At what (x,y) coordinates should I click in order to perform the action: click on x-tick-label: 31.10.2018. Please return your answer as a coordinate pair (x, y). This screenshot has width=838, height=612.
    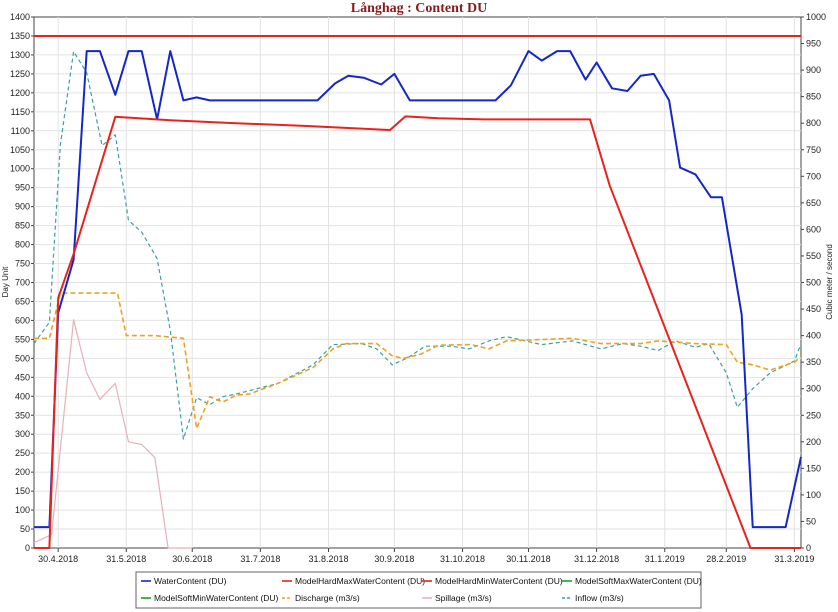
    Looking at the image, I should click on (462, 559).